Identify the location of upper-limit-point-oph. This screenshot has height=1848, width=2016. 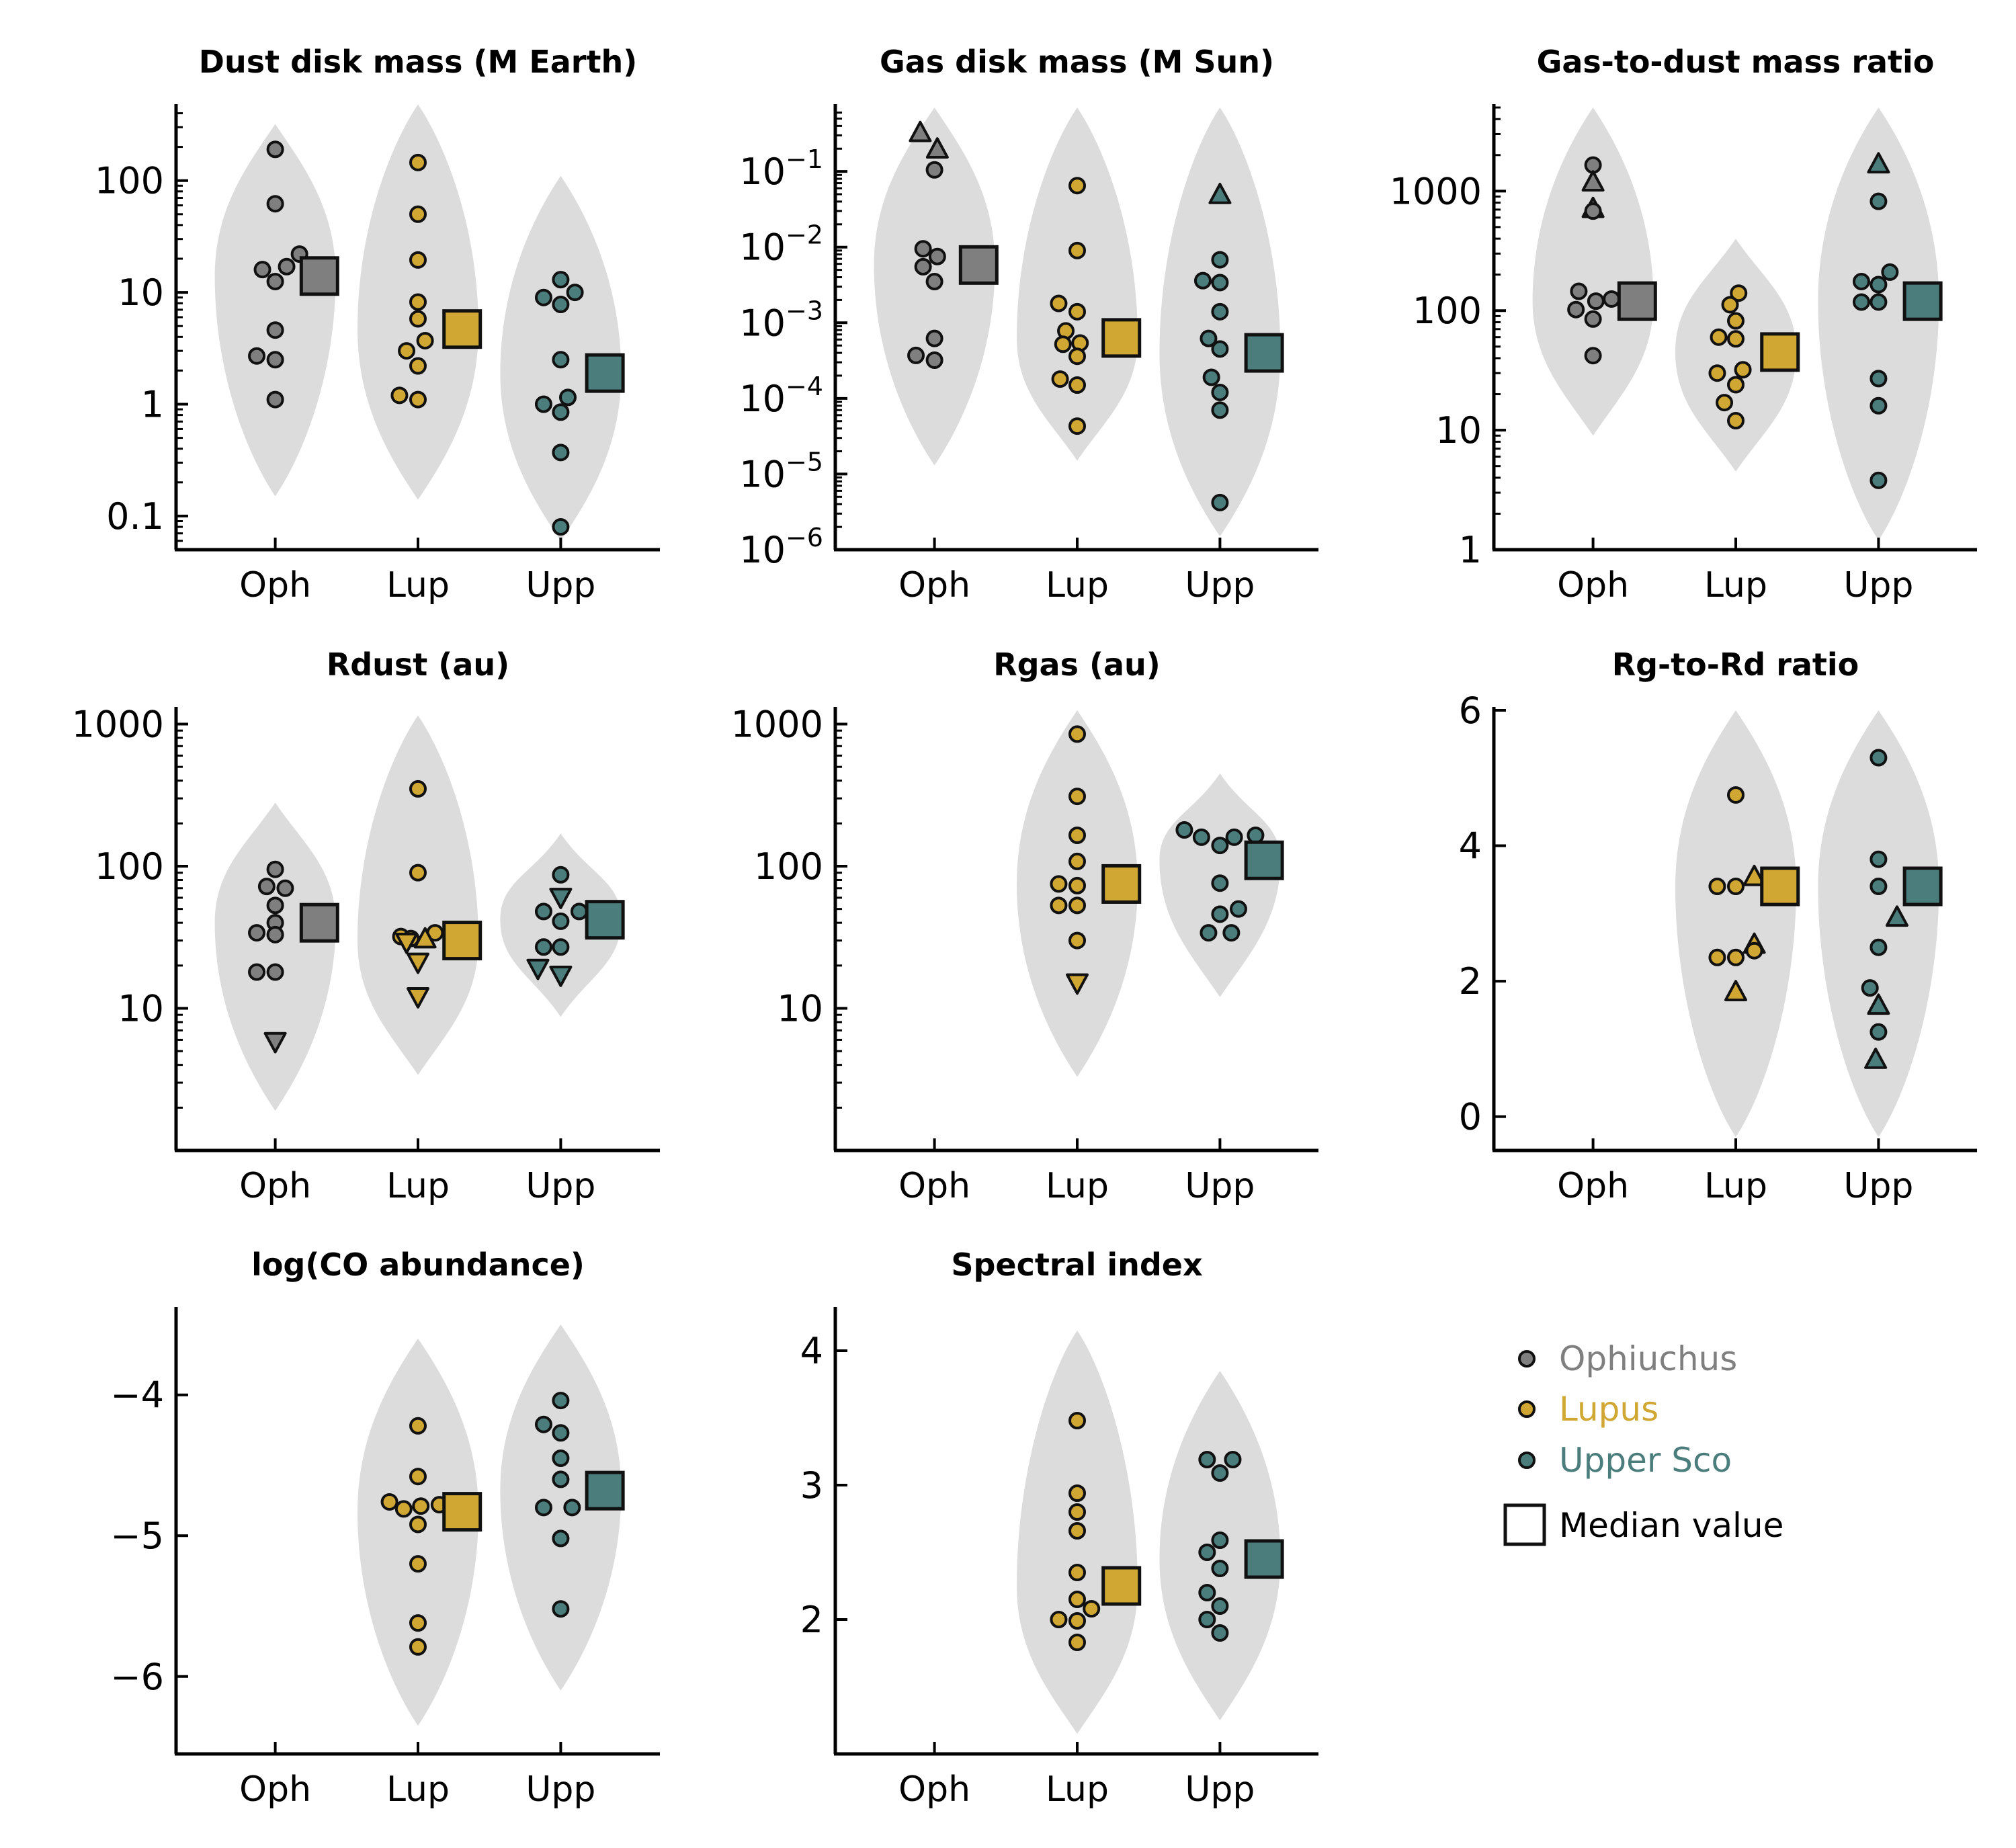
(275, 1043).